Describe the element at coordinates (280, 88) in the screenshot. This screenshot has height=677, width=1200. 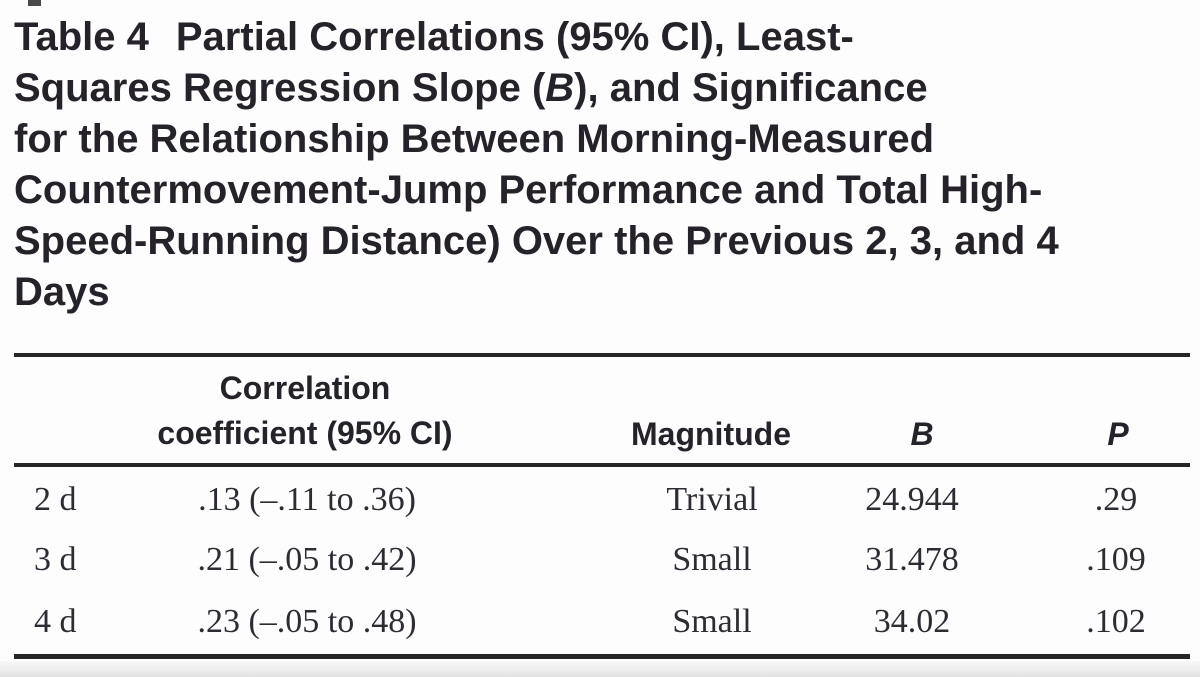
I see `caption-text-2a: Squares Regression Slope (` at that location.